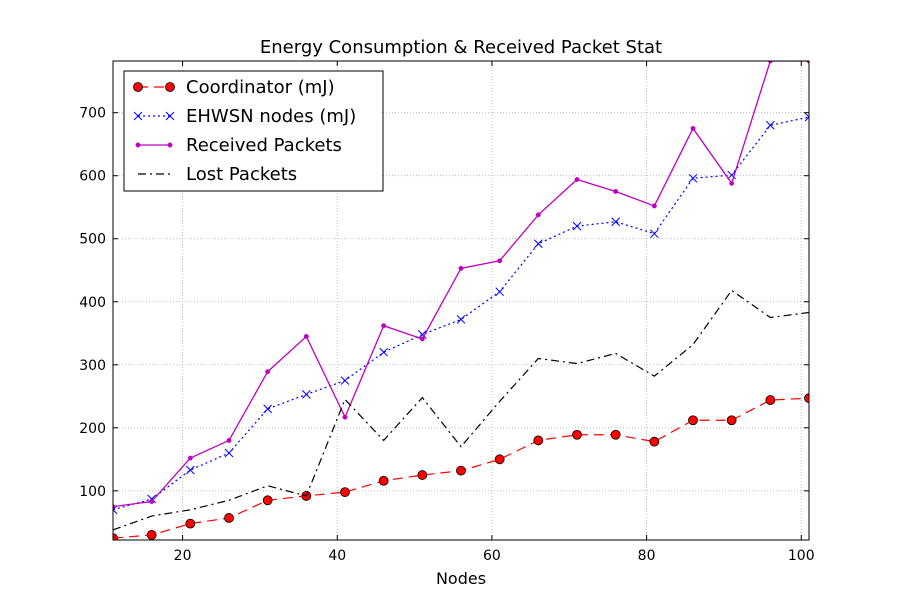 The height and width of the screenshot is (600, 900). Describe the element at coordinates (492, 556) in the screenshot. I see `x-tick-label: 60` at that location.